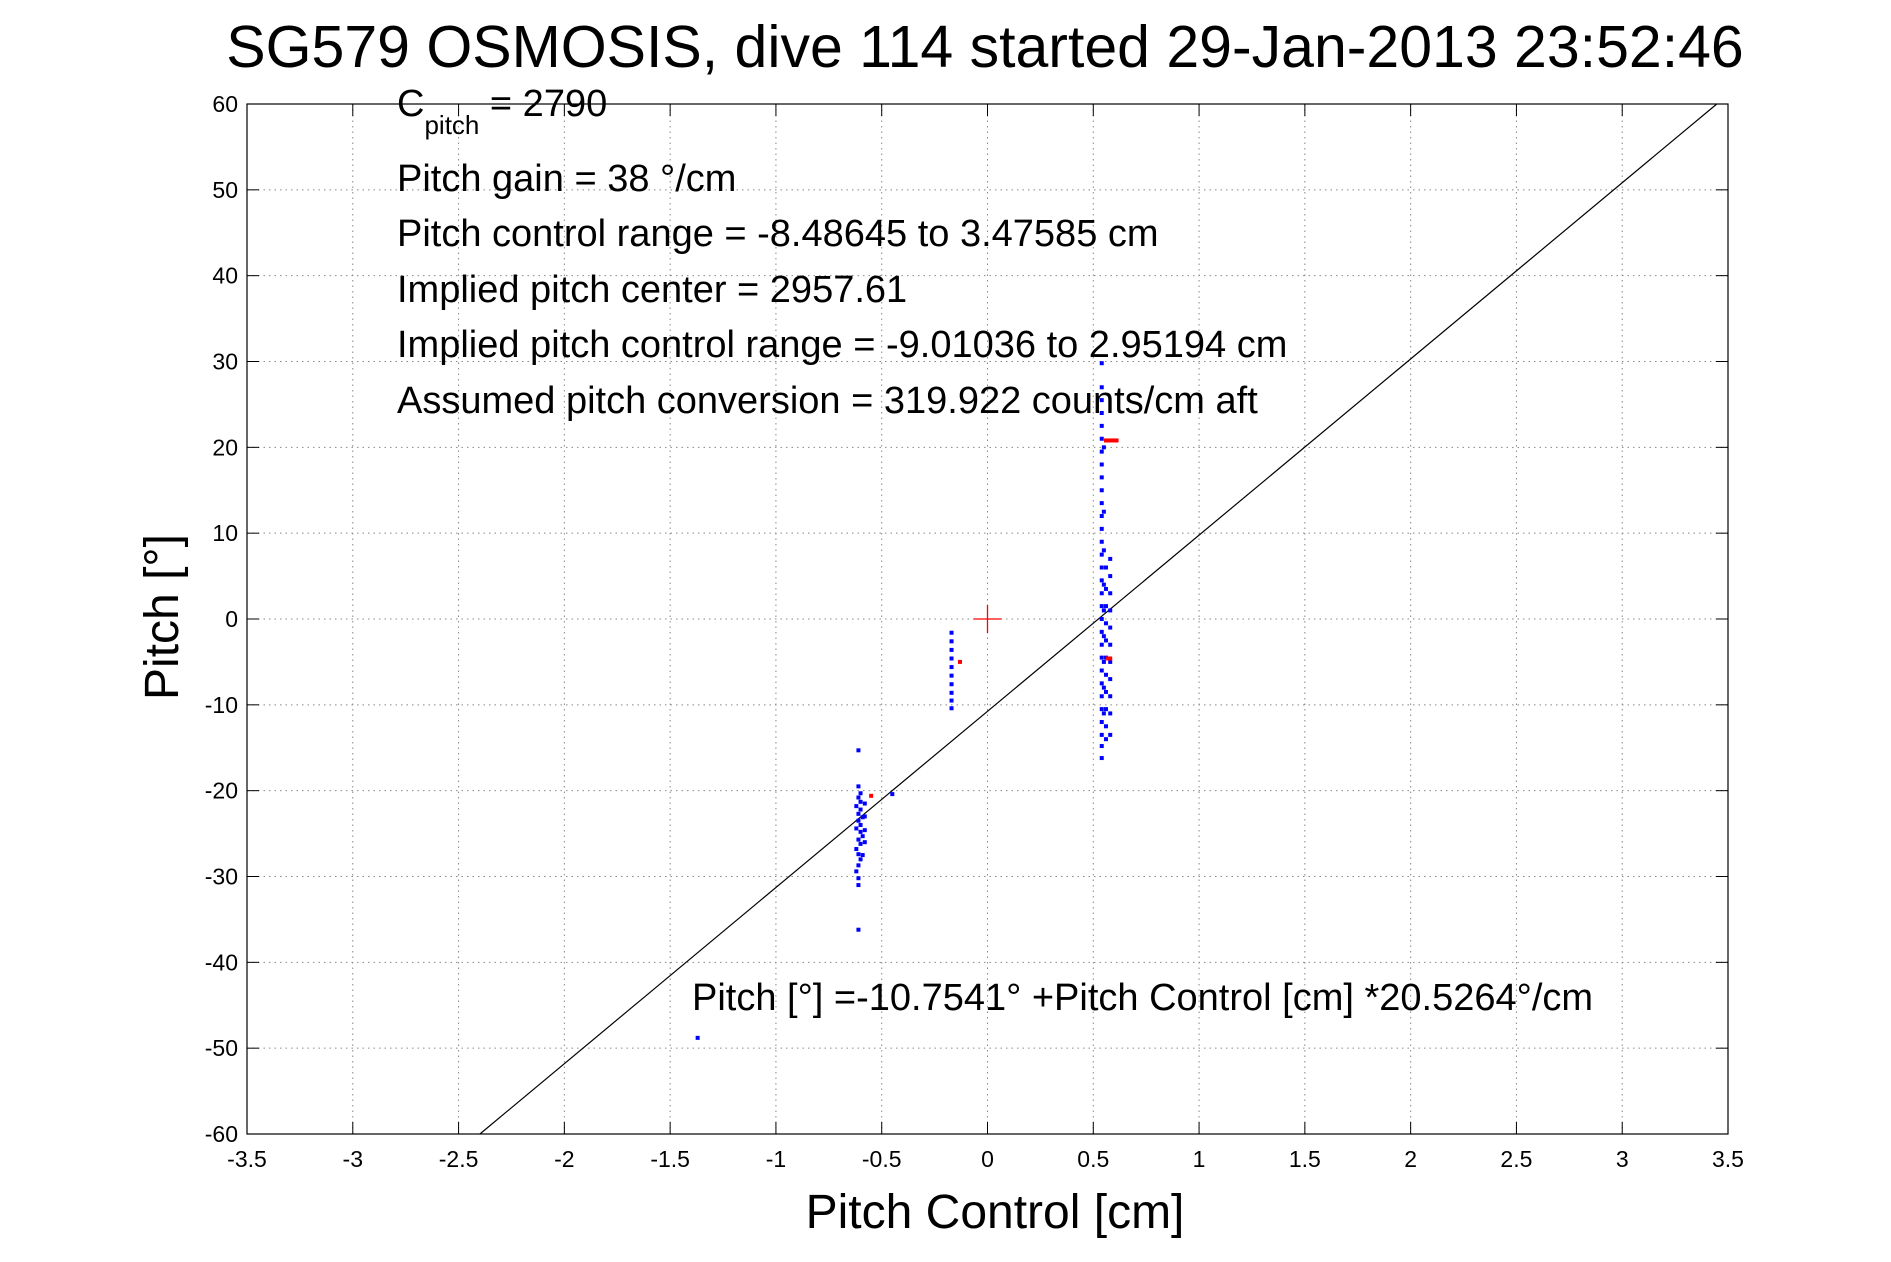  What do you see at coordinates (652, 290) in the screenshot?
I see `implied-center-annotation: Implied pitch center = 2957.61` at bounding box center [652, 290].